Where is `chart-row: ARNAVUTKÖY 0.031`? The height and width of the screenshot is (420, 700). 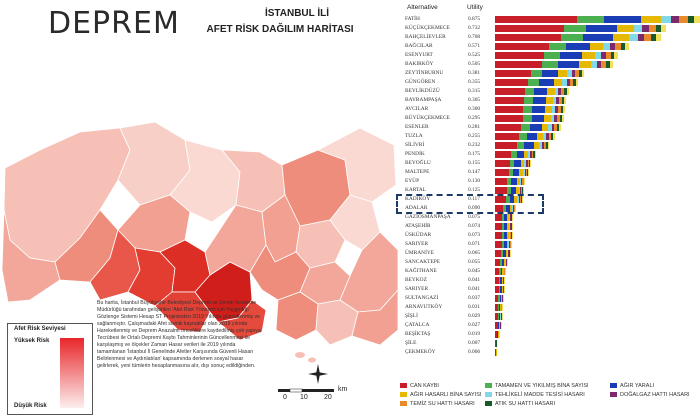
chart-row: ARNAVUTKÖY 0.031 is located at coordinates (547, 307).